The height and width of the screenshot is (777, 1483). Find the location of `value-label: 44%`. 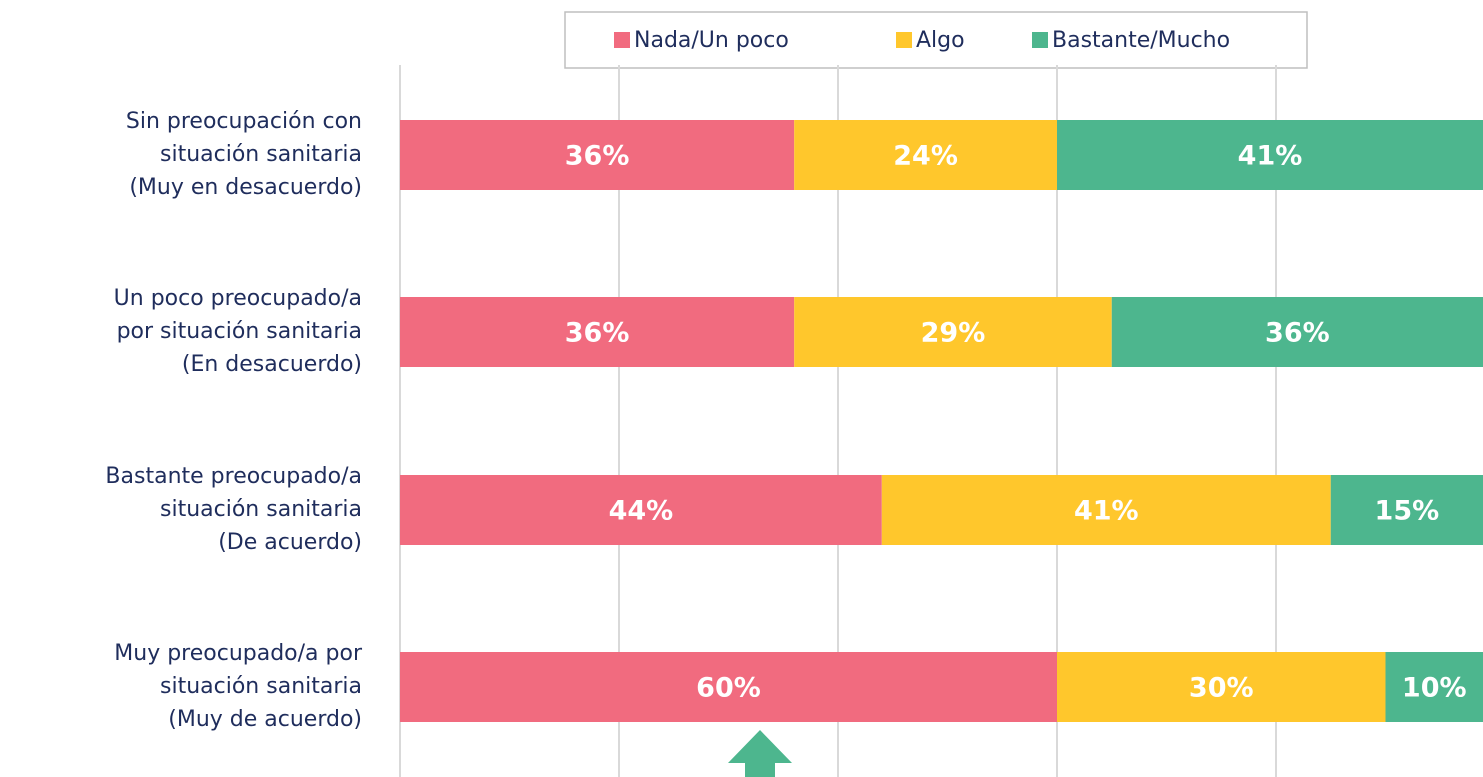

value-label: 44% is located at coordinates (641, 511).